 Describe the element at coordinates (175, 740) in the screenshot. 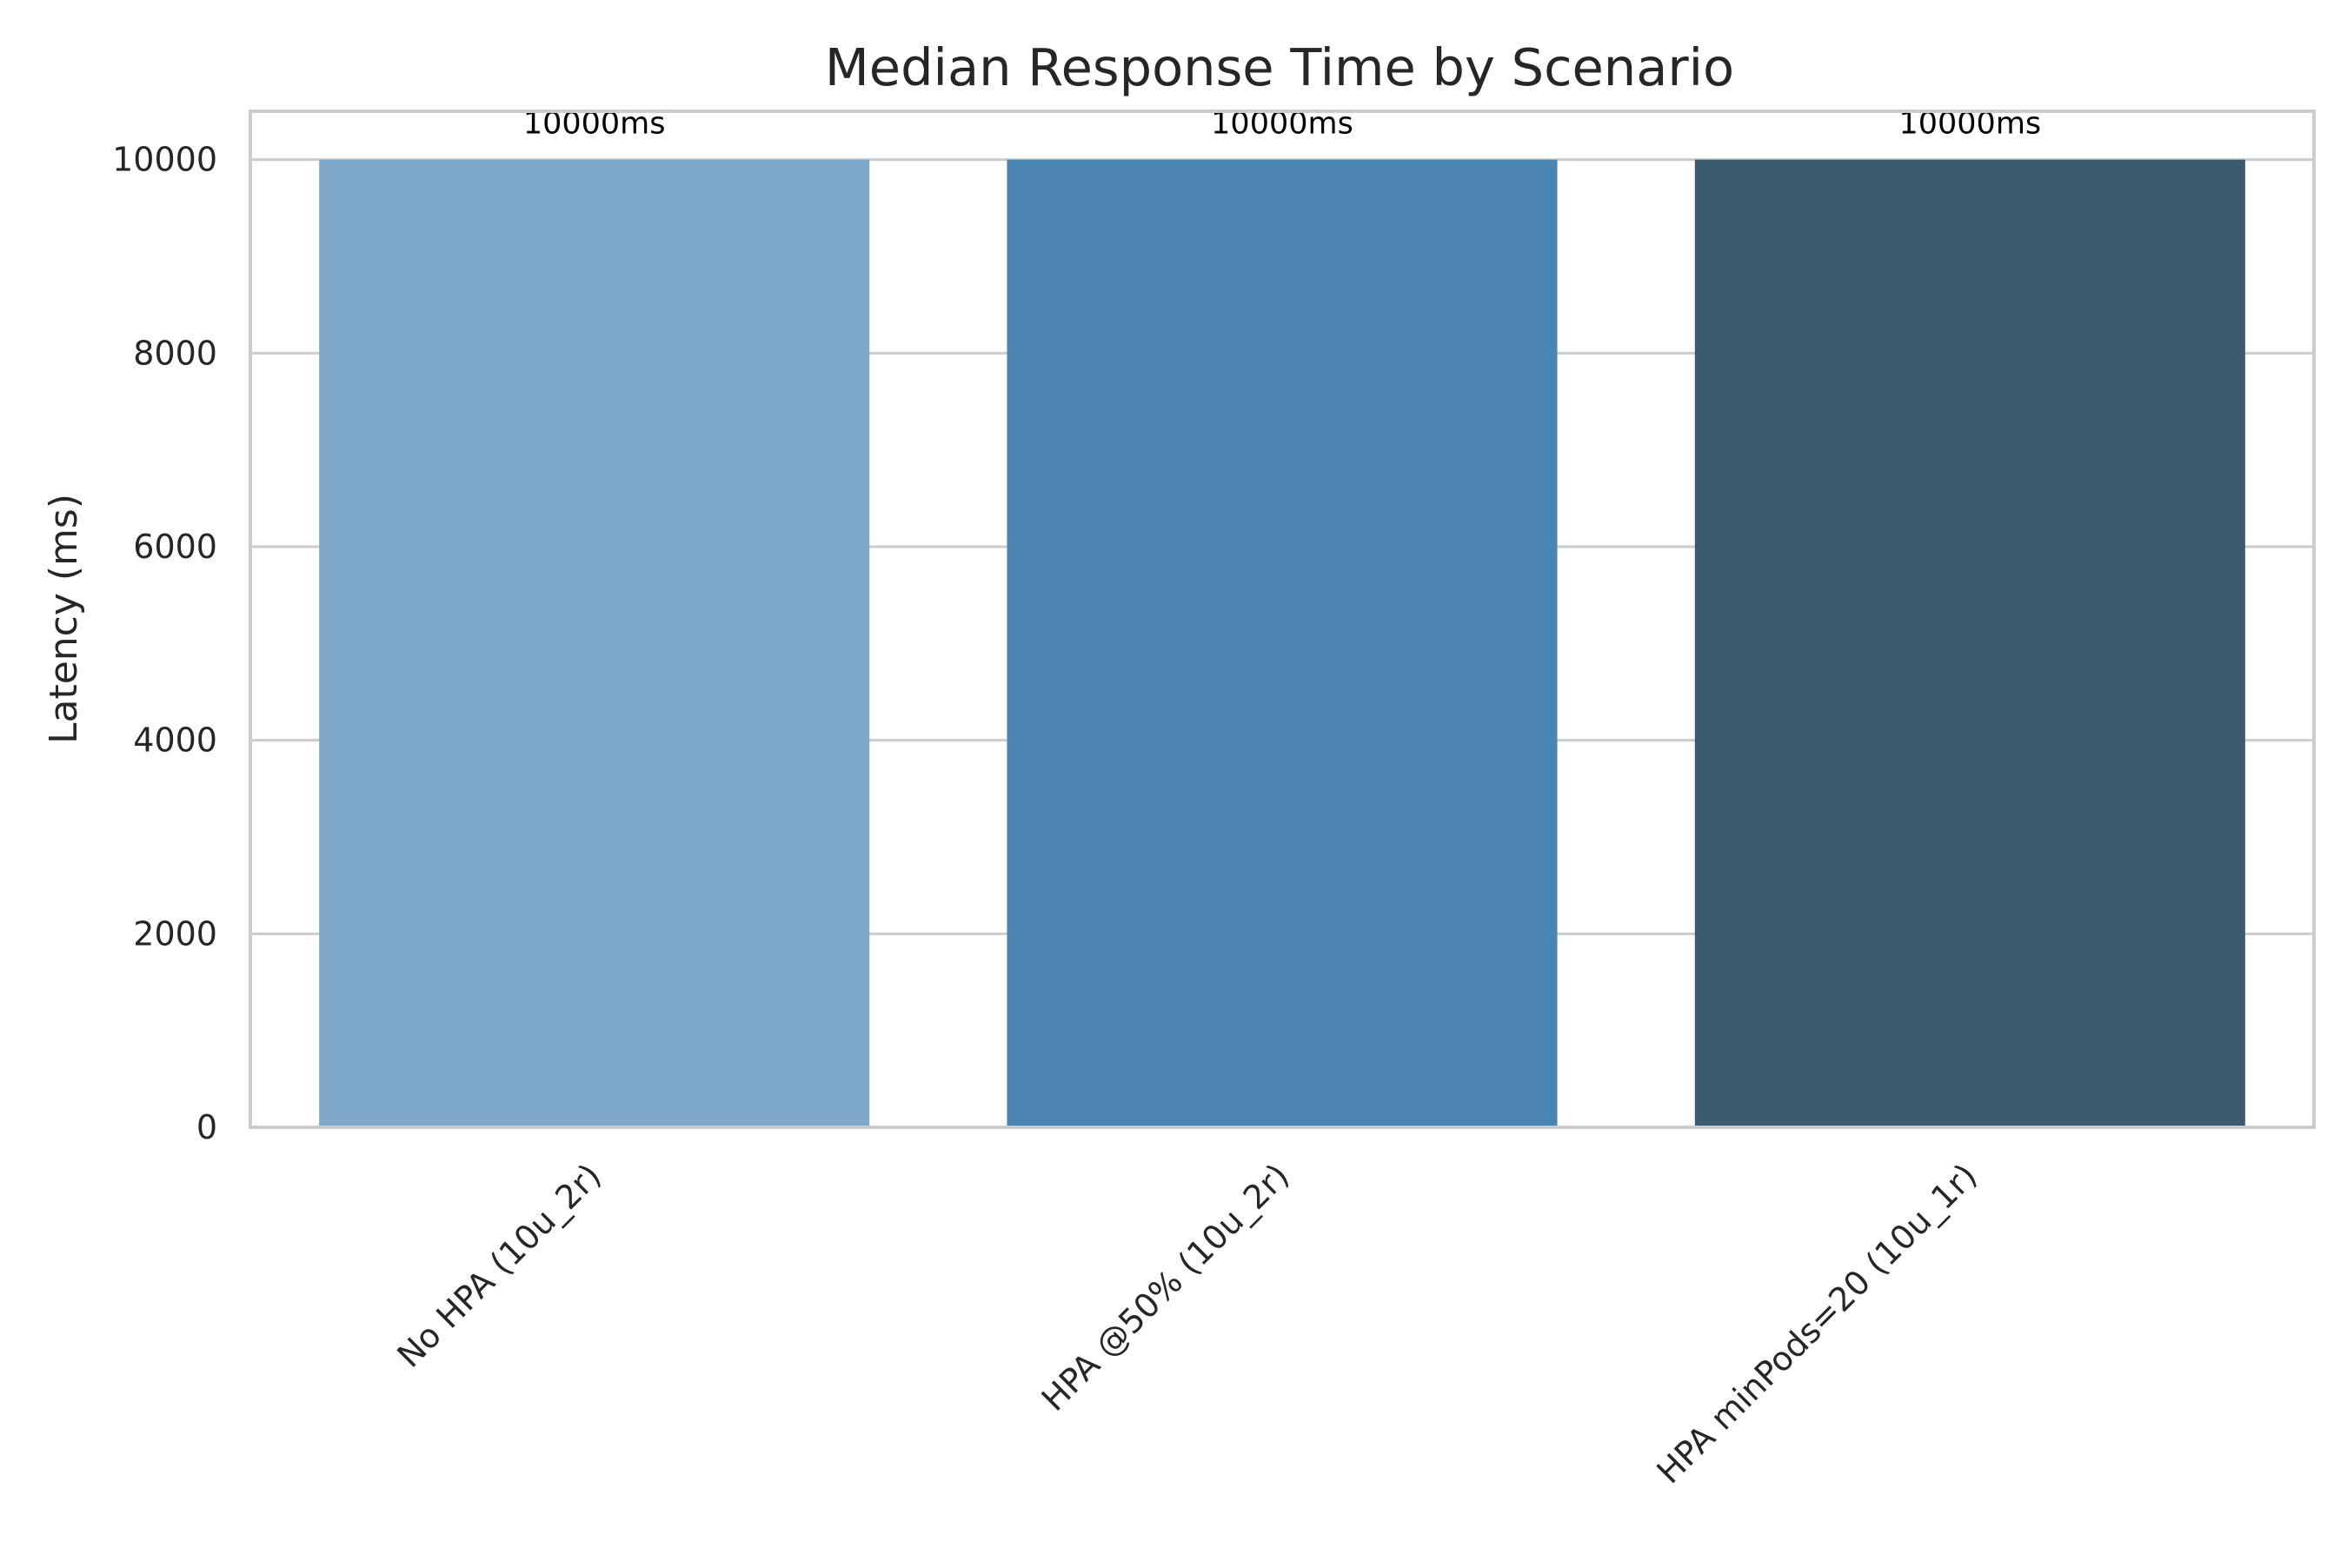

I see `y-tick-label: 4000` at that location.